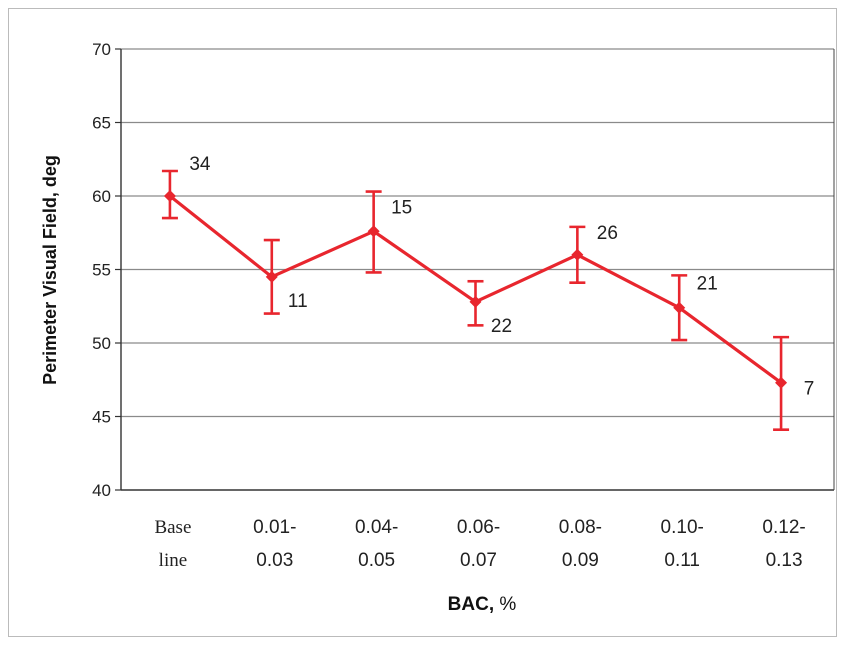 This screenshot has width=844, height=647. What do you see at coordinates (101, 417) in the screenshot?
I see `y-tick-label: 45` at bounding box center [101, 417].